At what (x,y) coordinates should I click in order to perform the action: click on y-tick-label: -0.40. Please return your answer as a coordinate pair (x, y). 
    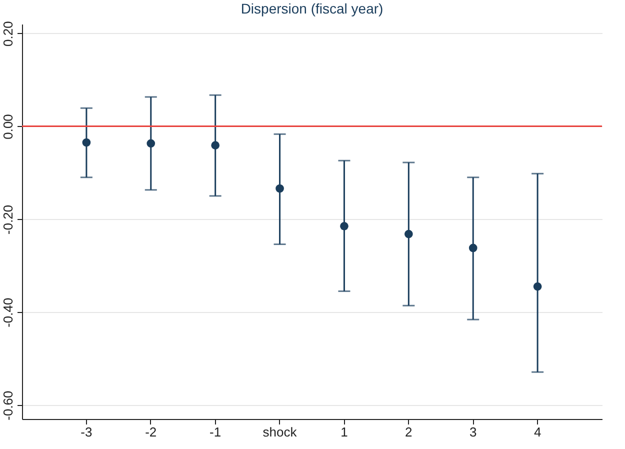
    Looking at the image, I should click on (8, 313).